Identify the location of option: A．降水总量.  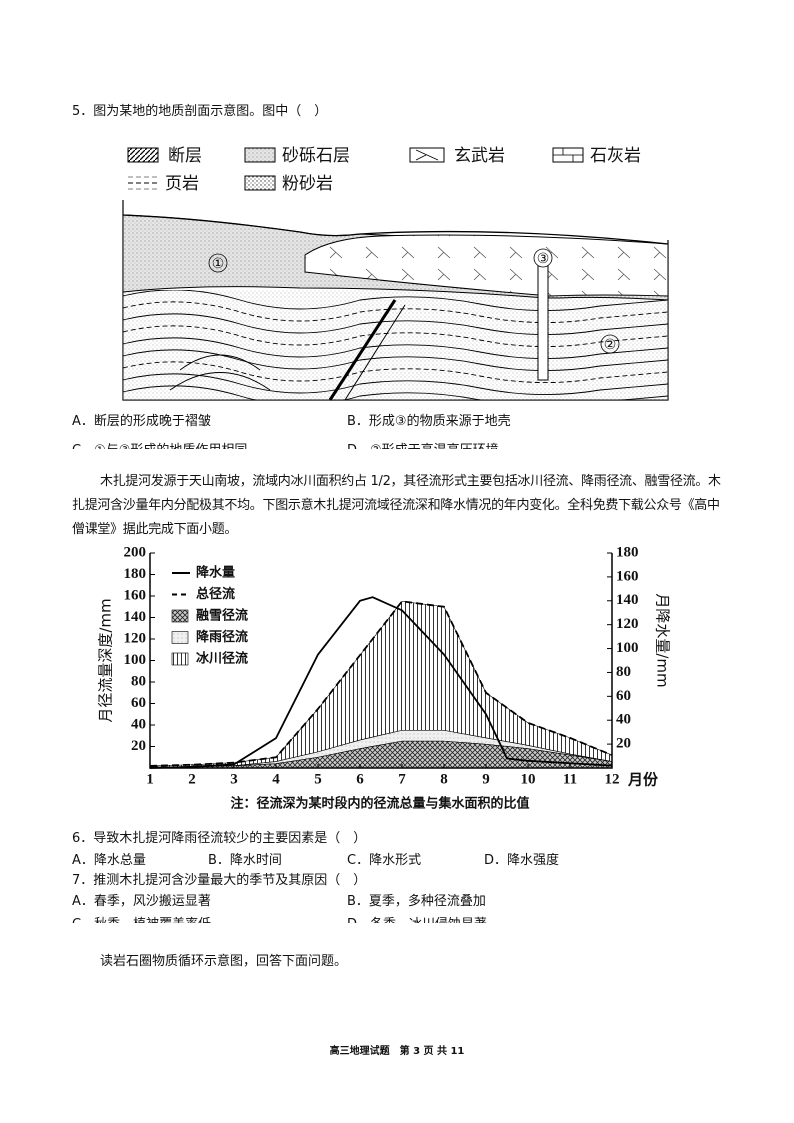
(109, 860).